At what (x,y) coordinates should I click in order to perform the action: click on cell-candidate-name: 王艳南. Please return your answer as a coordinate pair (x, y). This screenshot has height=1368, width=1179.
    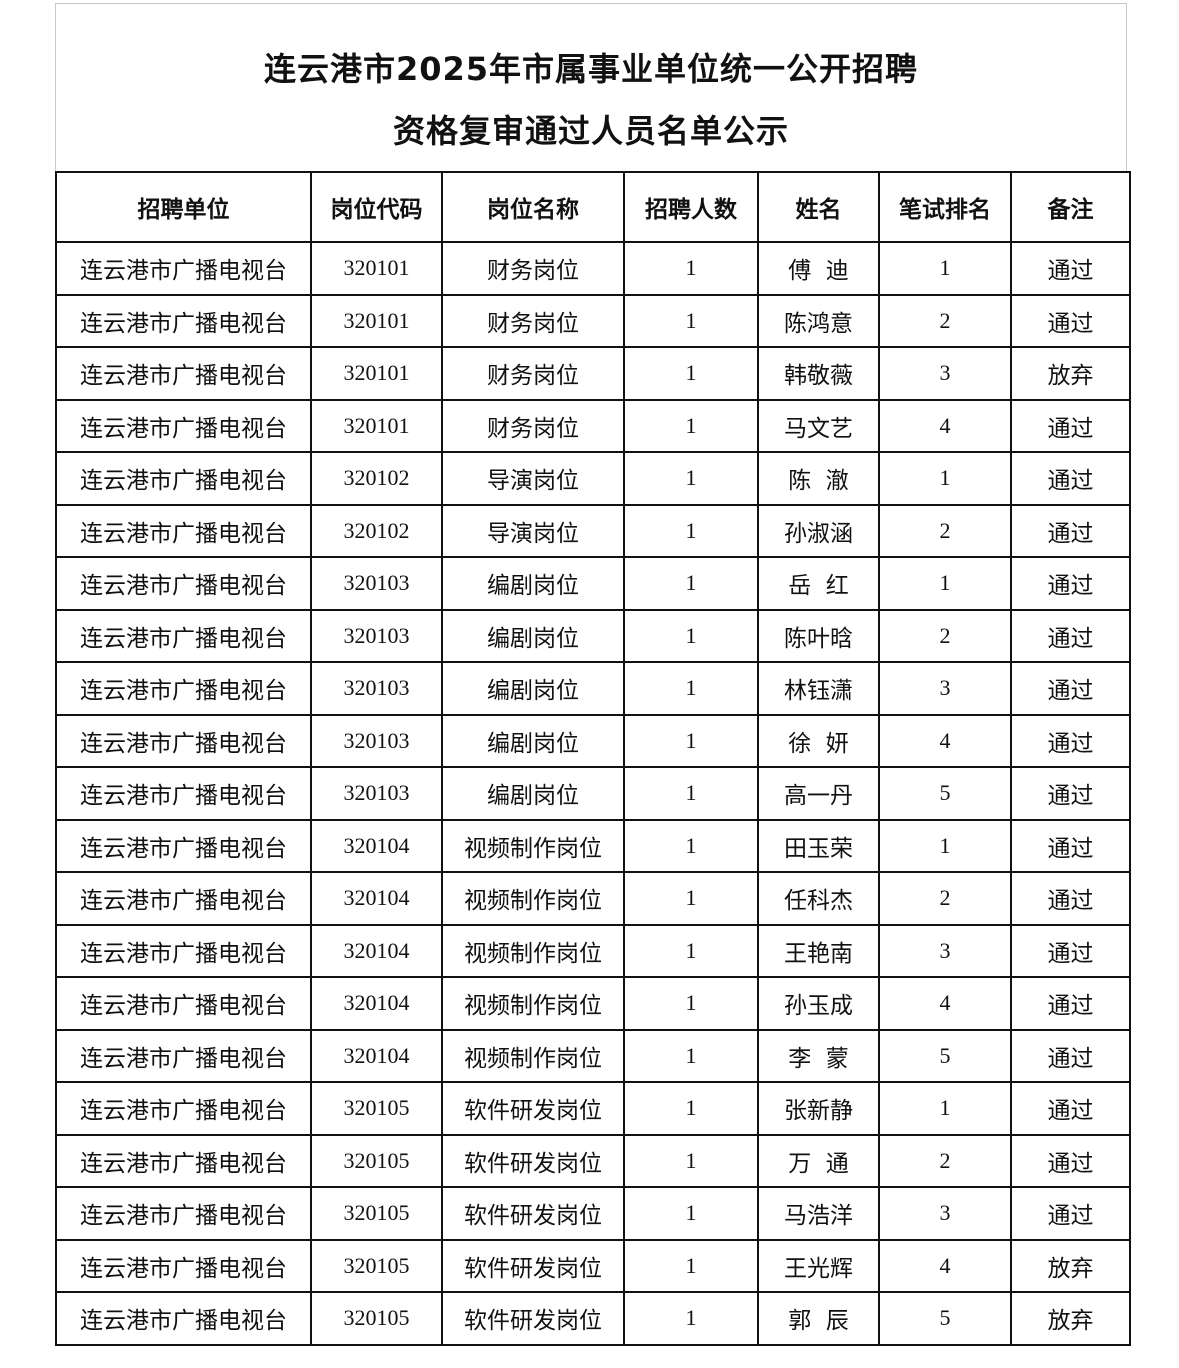
    Looking at the image, I should click on (818, 950).